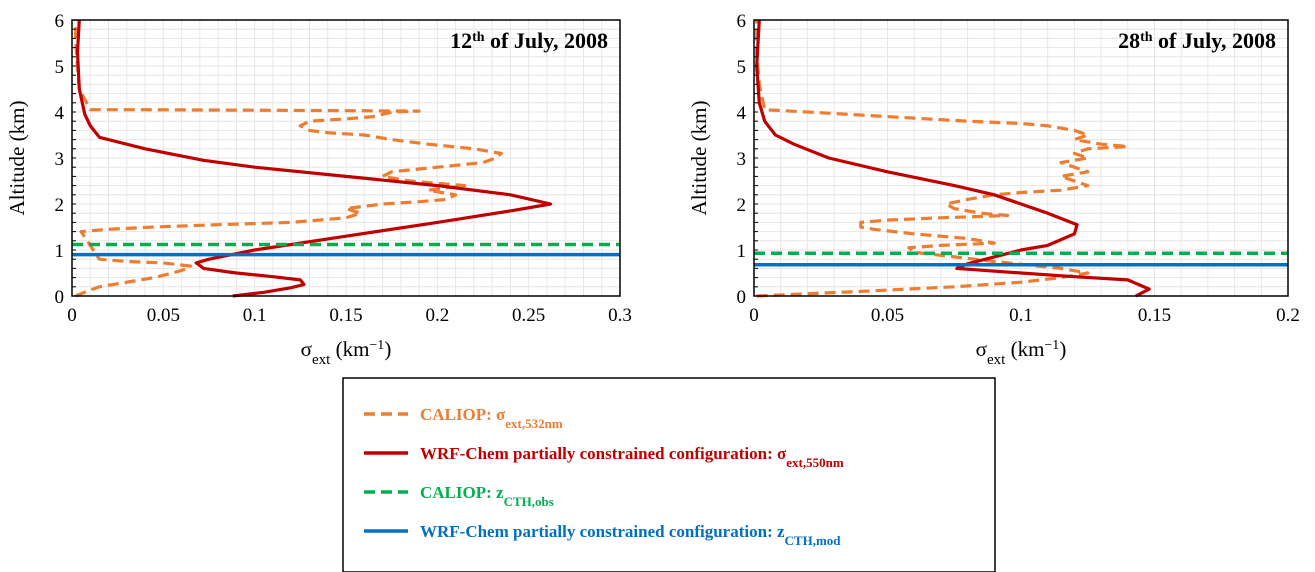 Image resolution: width=1315 pixels, height=572 pixels. I want to click on series-caliop-ext-line, so click(942, 159).